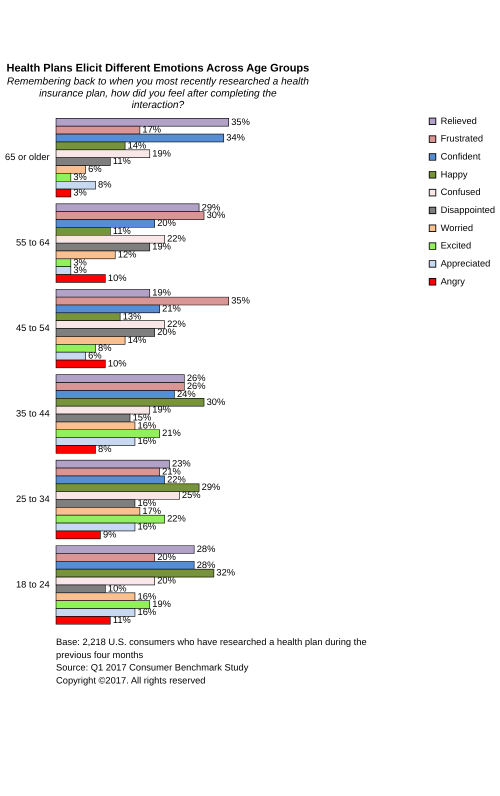  Describe the element at coordinates (158, 68) in the screenshot. I see `chart-title: Health Plans Elicit Different Emotions Across Age Groups` at that location.